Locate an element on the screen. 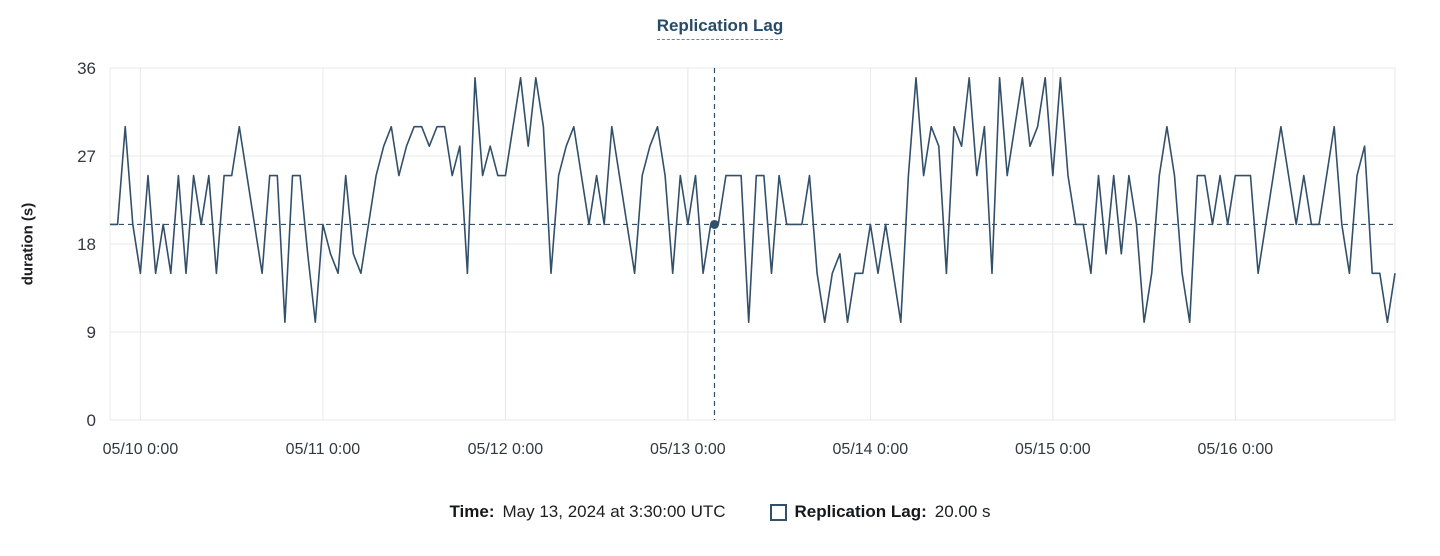 The height and width of the screenshot is (556, 1440). tooltip-time-label: Time: is located at coordinates (472, 511).